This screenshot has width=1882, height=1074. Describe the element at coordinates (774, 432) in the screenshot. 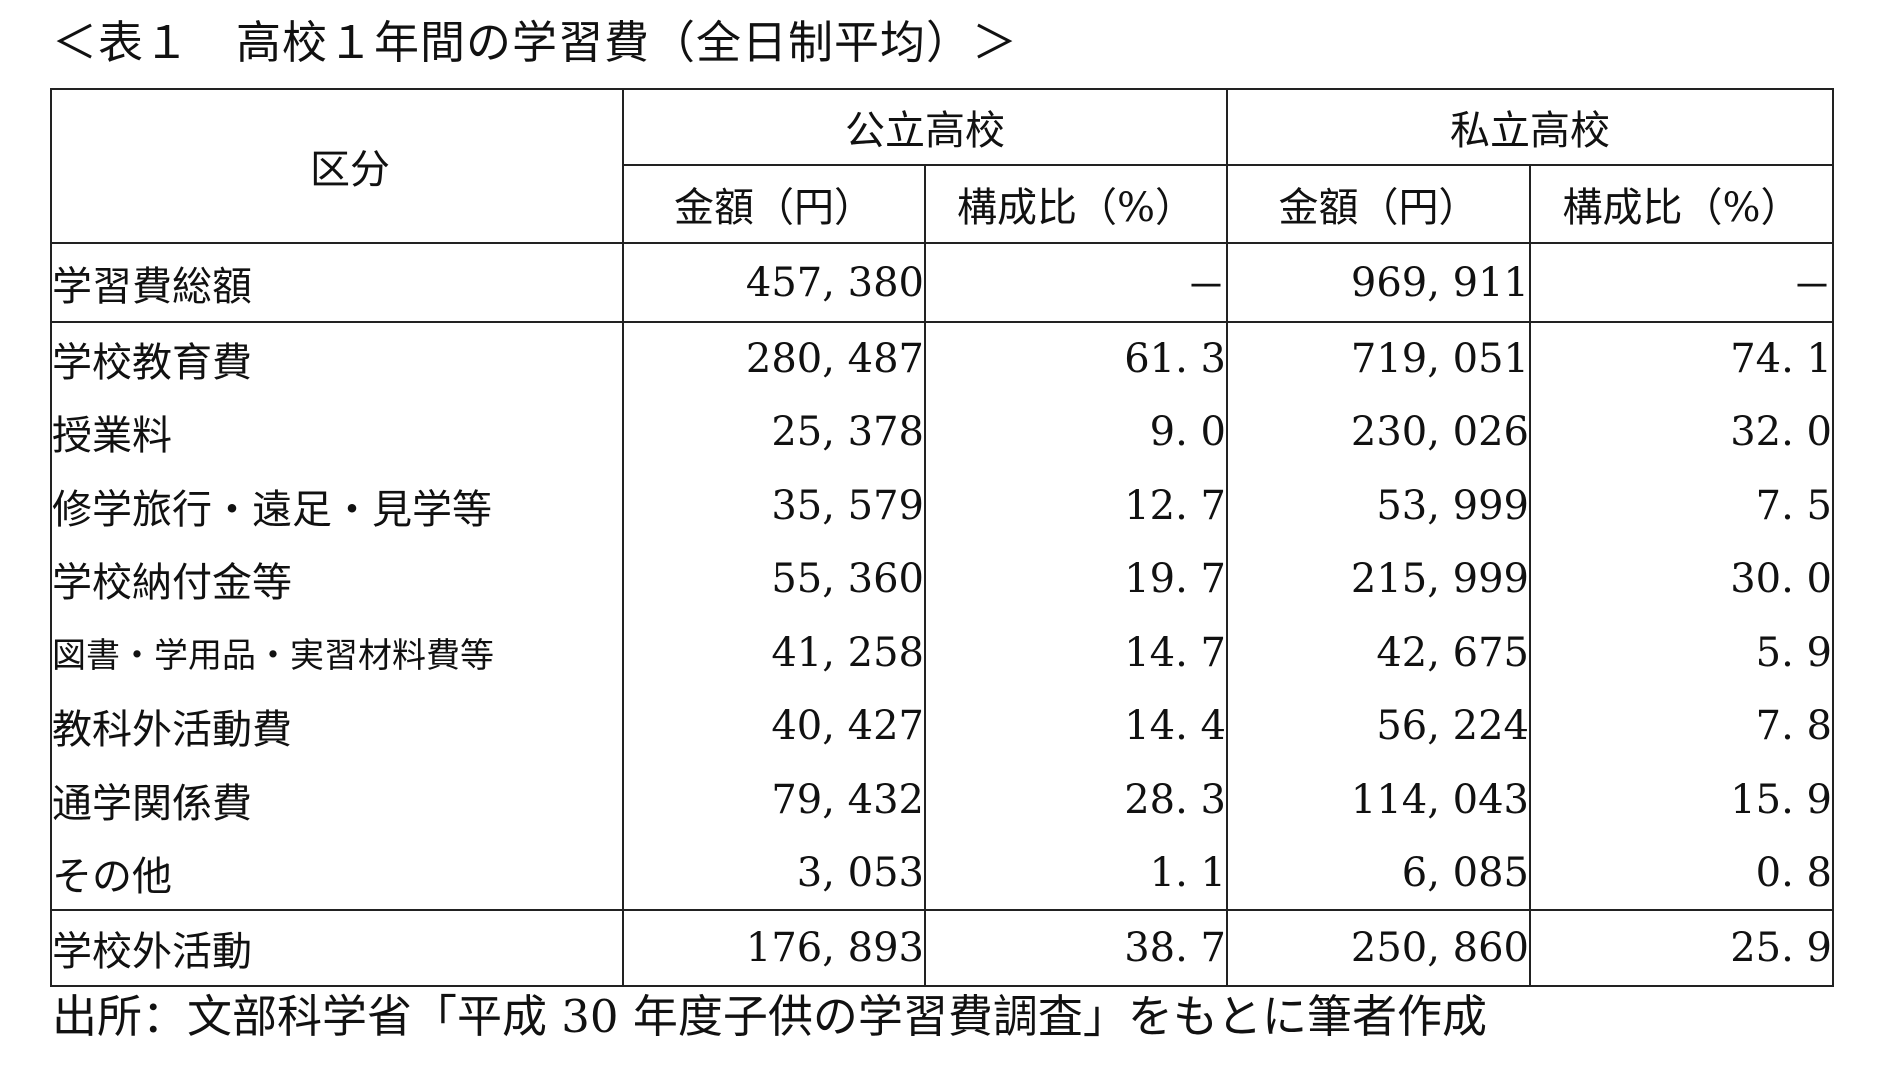

I see `cell-public-amount: 25, 378` at that location.